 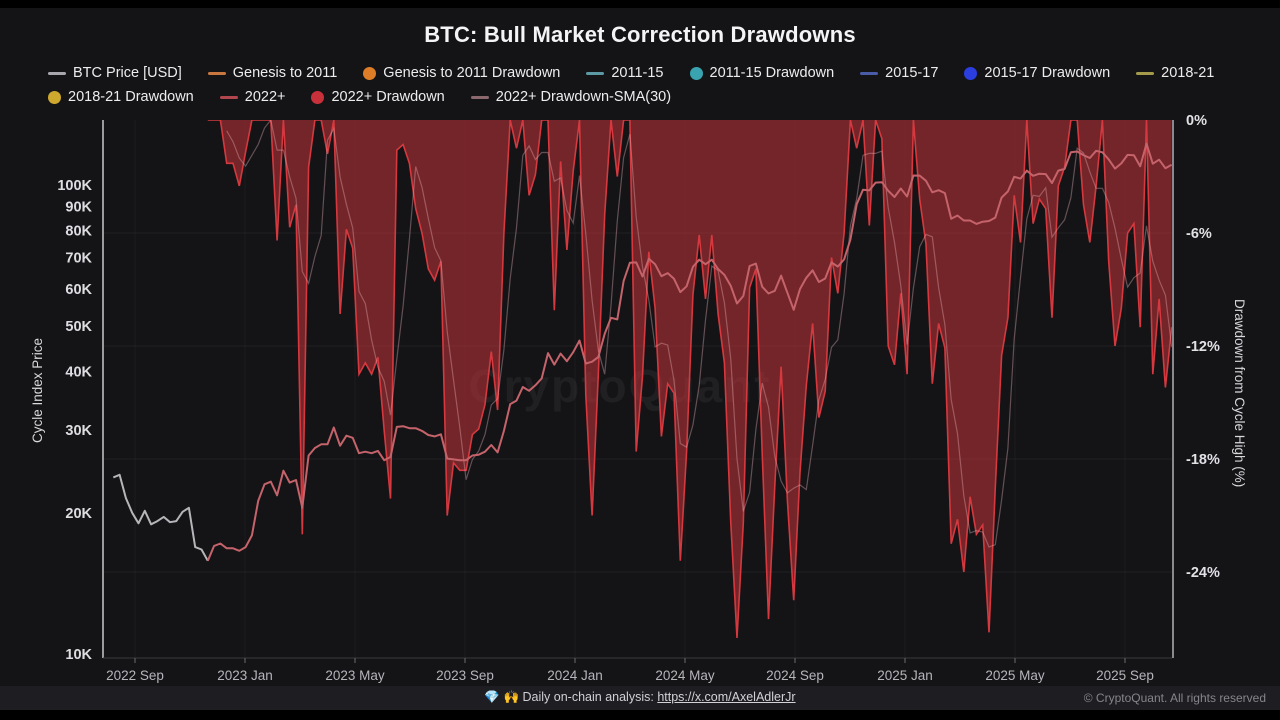 I want to click on legend-item-2015-17: 2015-17, so click(x=899, y=73).